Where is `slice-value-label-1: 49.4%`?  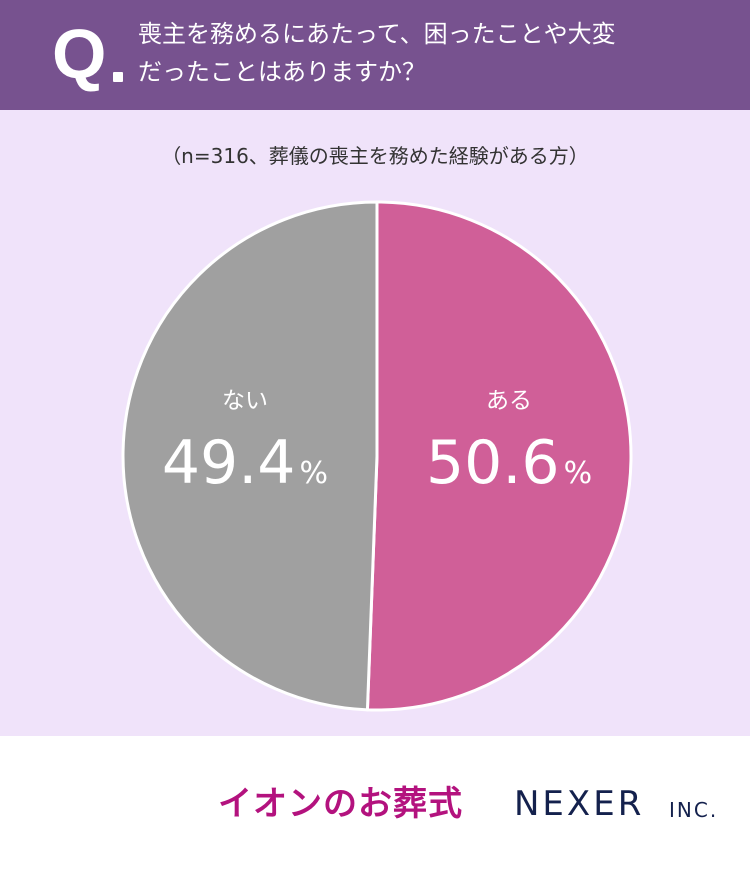
slice-value-label-1: 49.4% is located at coordinates (245, 463).